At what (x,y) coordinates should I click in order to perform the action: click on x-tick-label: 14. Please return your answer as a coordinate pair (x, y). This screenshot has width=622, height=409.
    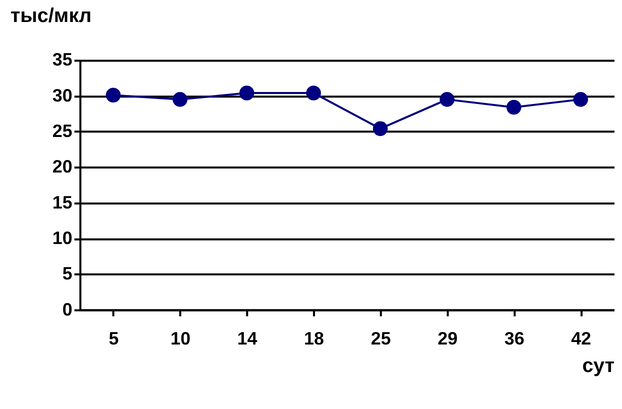
    Looking at the image, I should click on (247, 338).